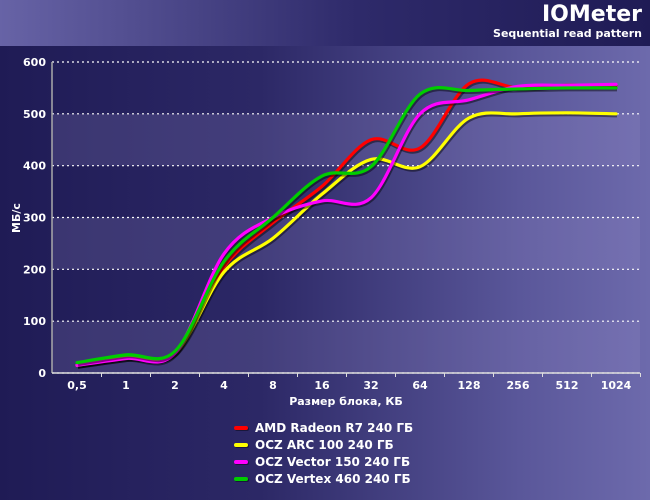 The width and height of the screenshot is (650, 500). I want to click on legend-item: AMD Radeon R7 240 ГБ, so click(323, 428).